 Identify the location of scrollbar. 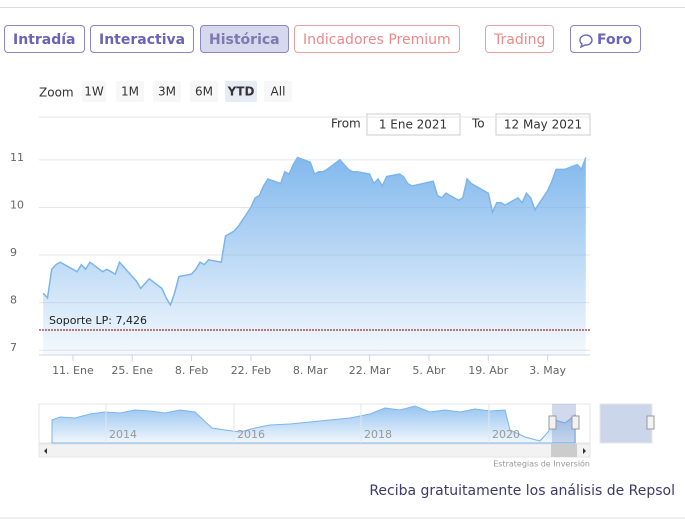
(314, 450).